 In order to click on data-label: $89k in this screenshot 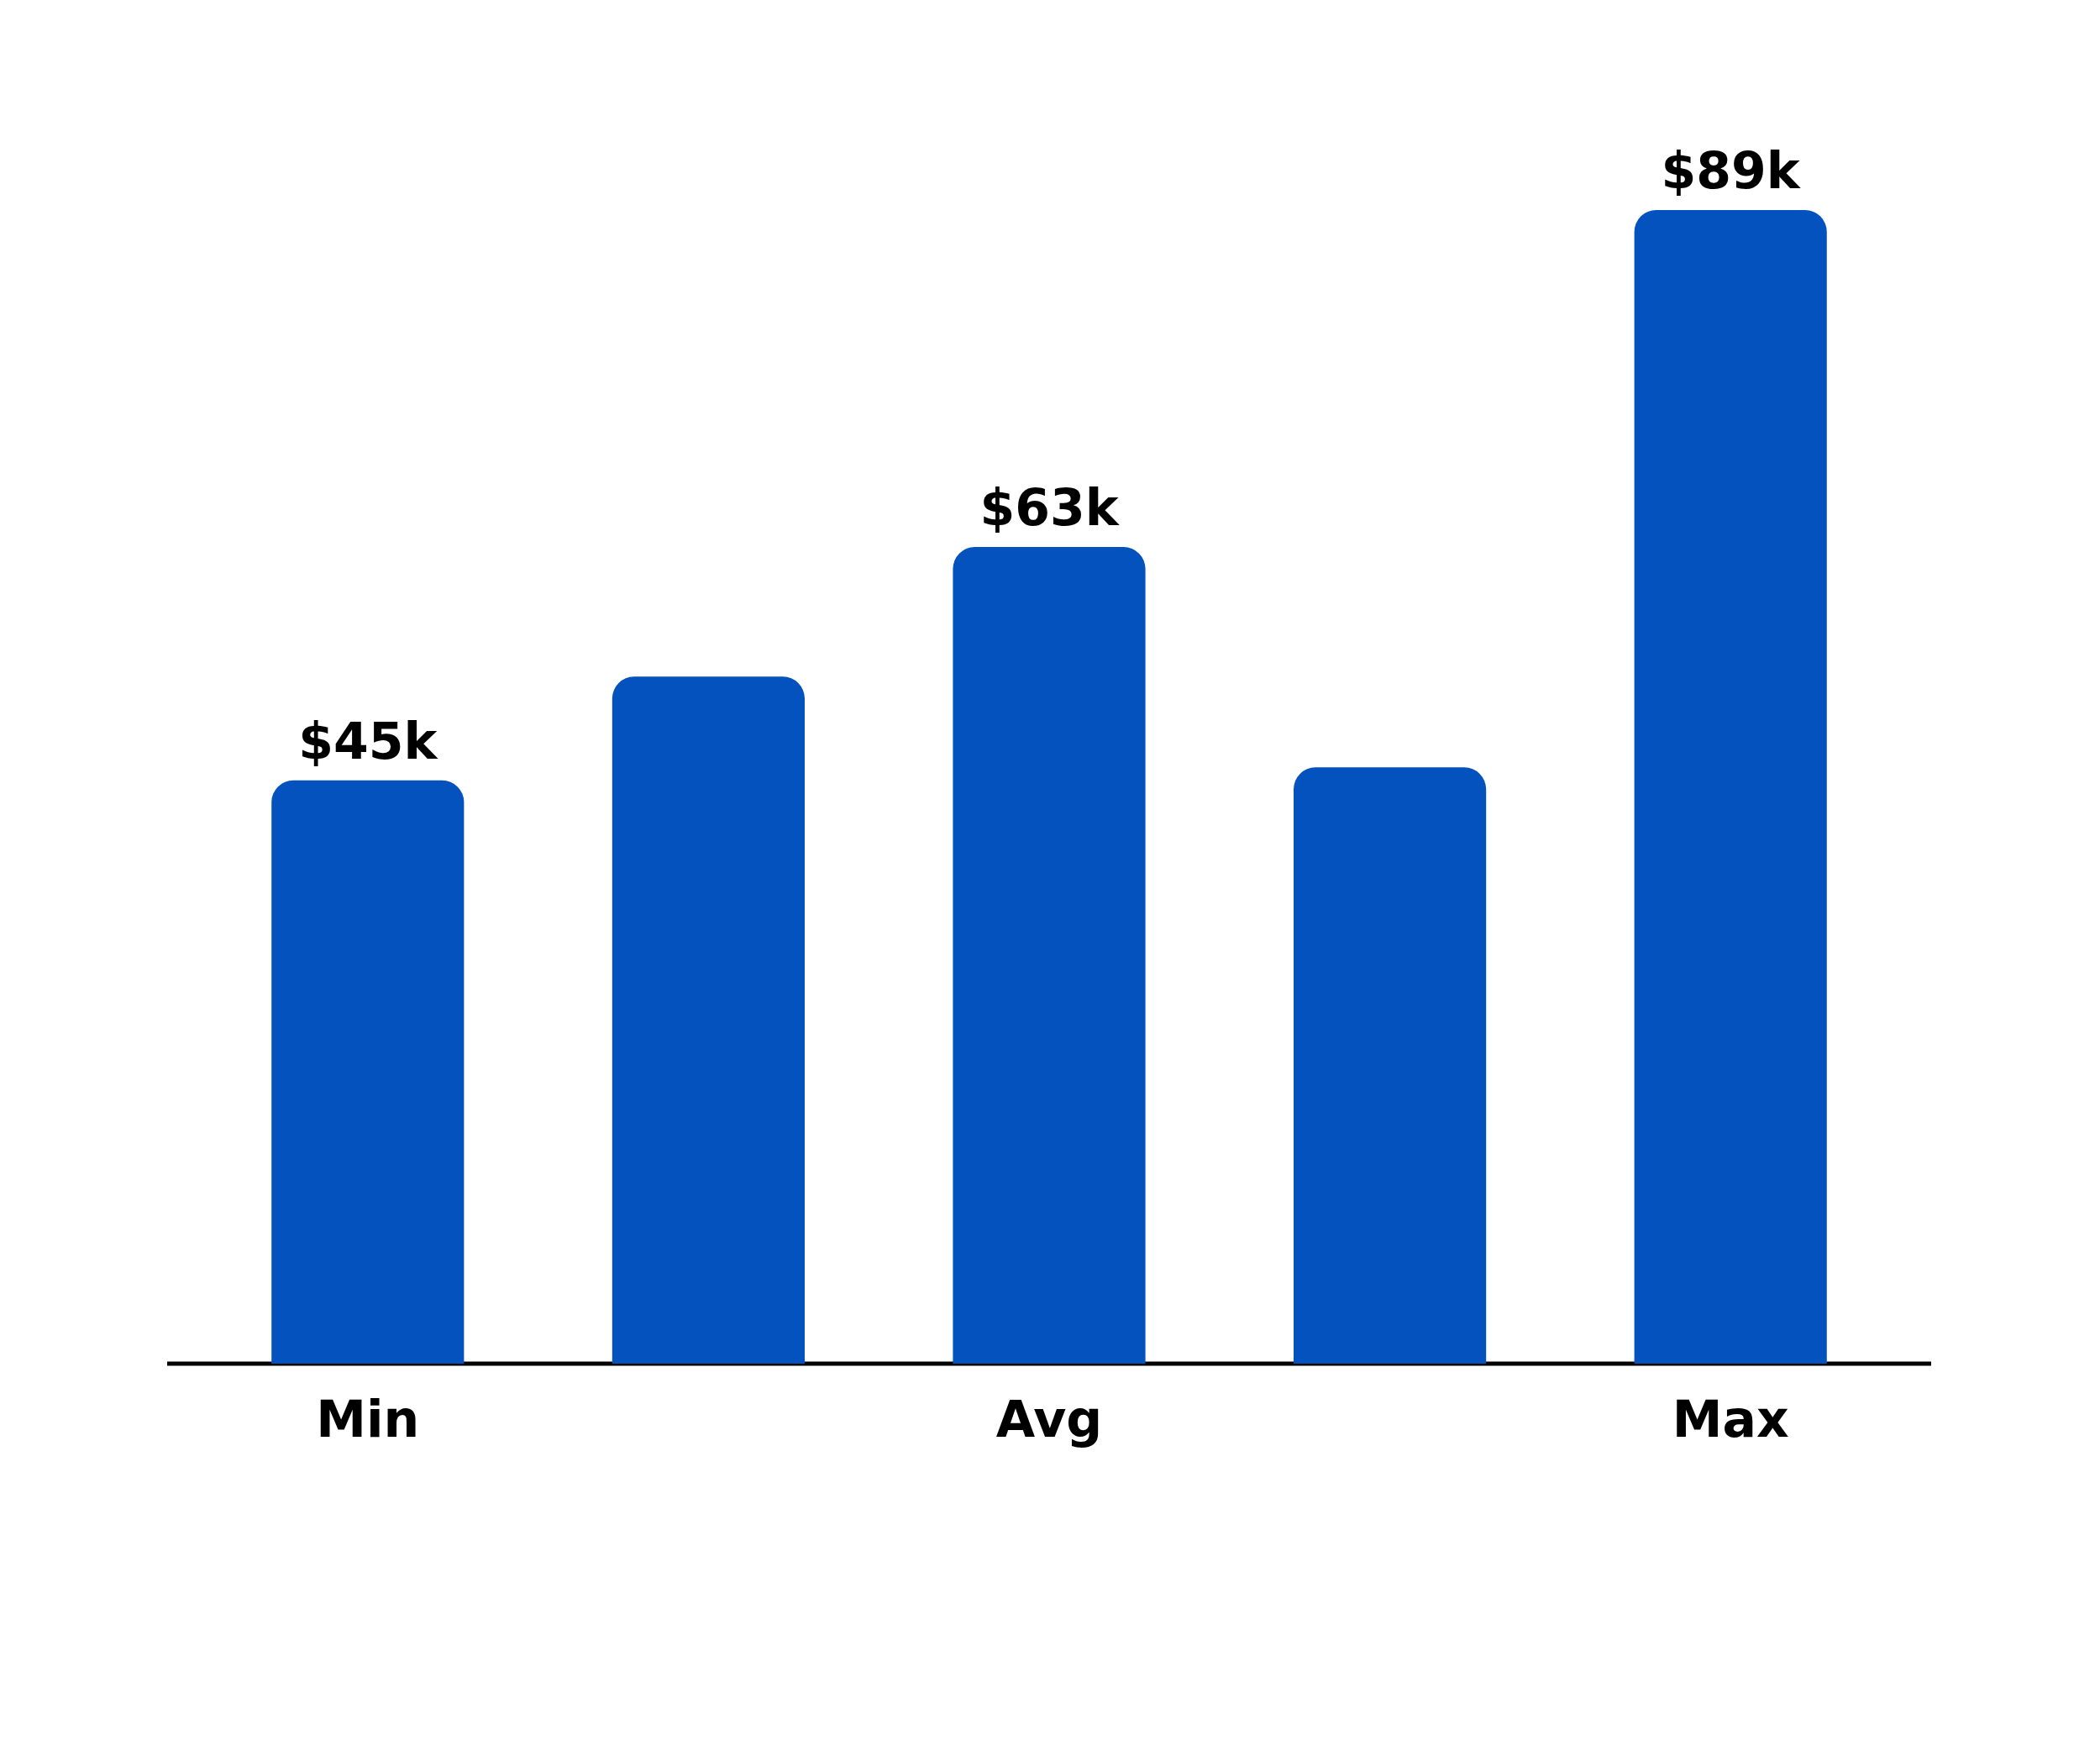, I will do `click(1731, 170)`.